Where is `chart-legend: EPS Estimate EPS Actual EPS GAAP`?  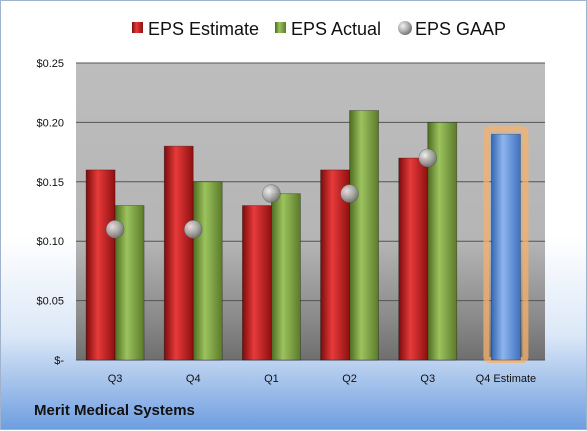
chart-legend: EPS Estimate EPS Actual EPS GAAP is located at coordinates (319, 29).